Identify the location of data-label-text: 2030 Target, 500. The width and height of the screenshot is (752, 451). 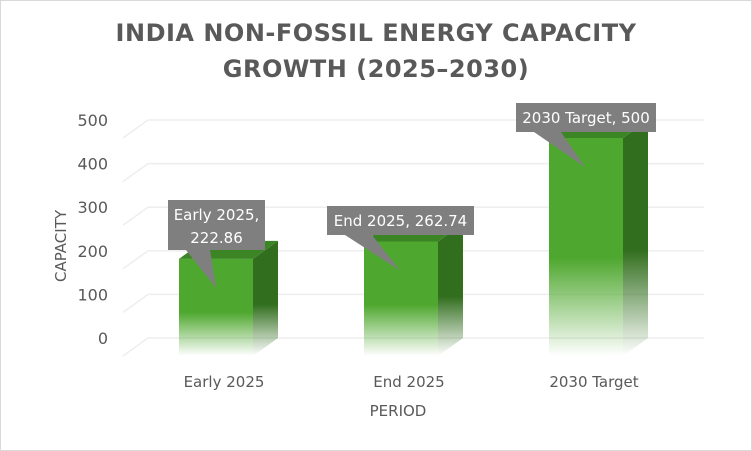
(586, 118).